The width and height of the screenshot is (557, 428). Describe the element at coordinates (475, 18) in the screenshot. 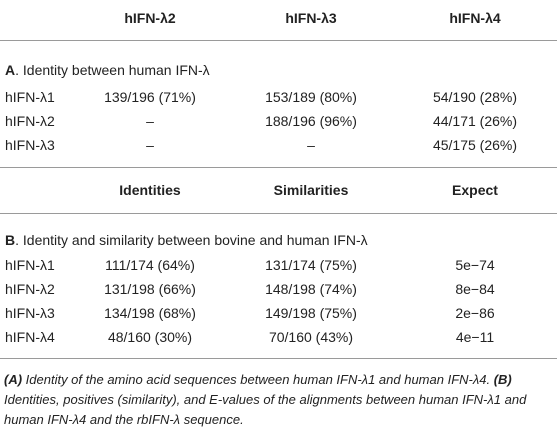

I see `column-header: hIFN-λ4` at that location.